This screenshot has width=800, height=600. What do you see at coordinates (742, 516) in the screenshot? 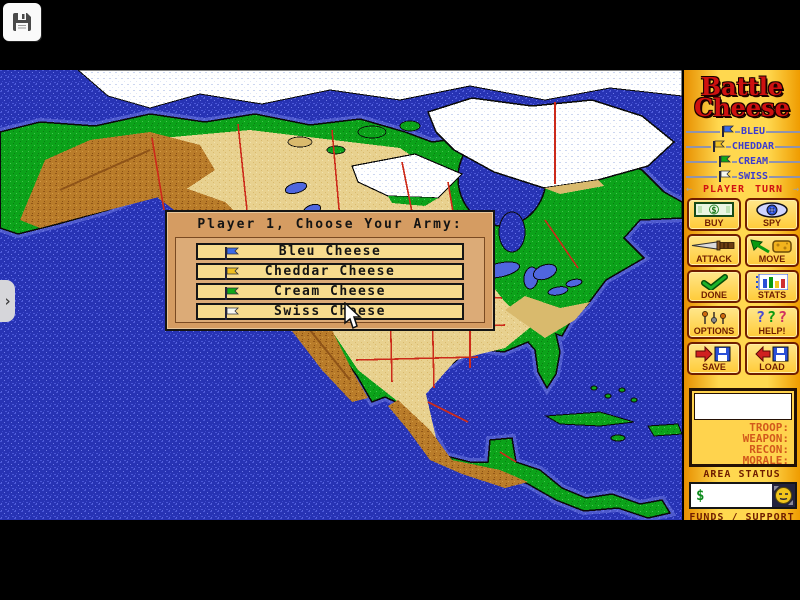
I see `funds-caption: FUNDS / SUPPORT` at bounding box center [742, 516].